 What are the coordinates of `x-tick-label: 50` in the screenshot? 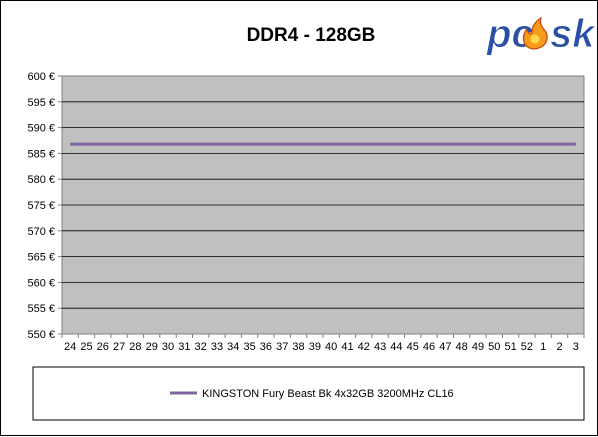 It's located at (494, 347).